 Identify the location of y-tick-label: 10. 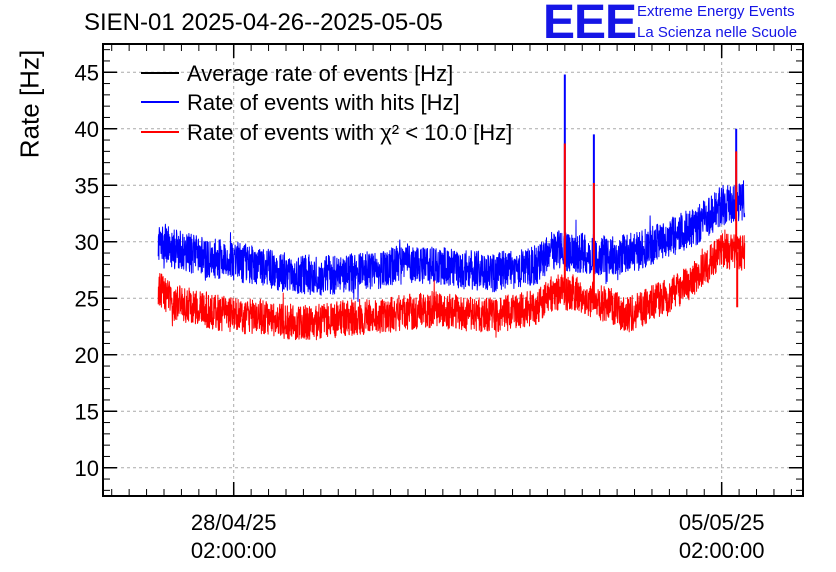
(87, 468).